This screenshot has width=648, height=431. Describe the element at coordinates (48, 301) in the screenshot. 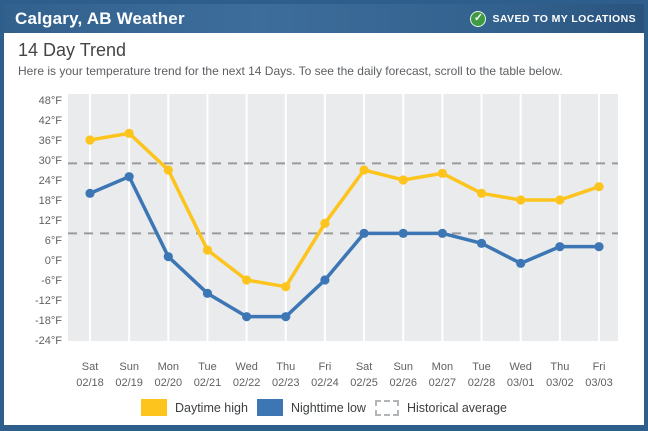

I see `svg-text: -12°F` at that location.